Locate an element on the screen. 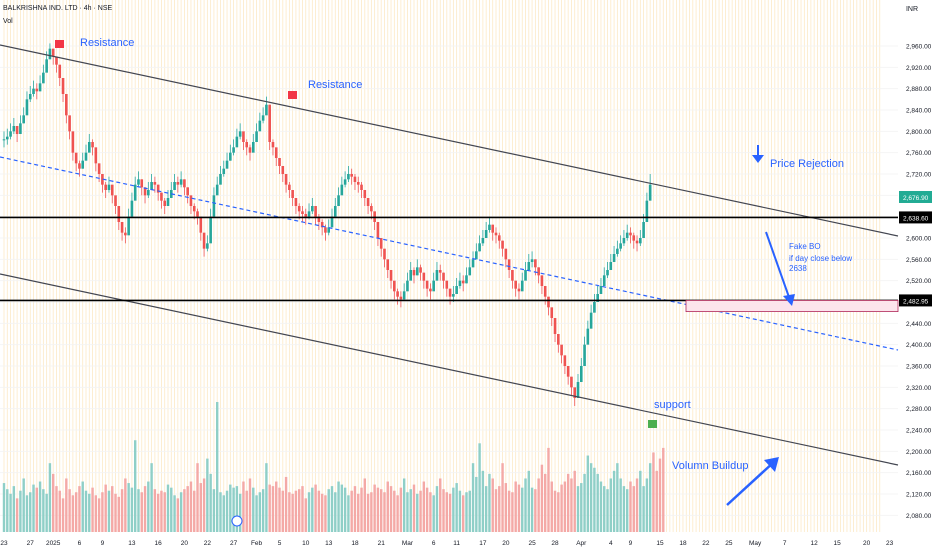 The image size is (932, 555). annotation-text: if day close below is located at coordinates (820, 258).